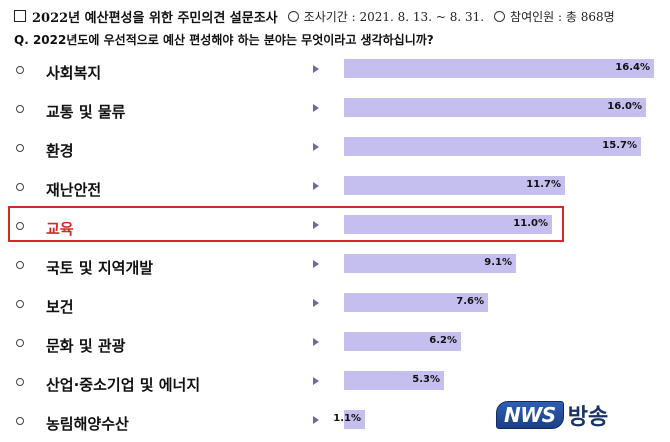 This screenshot has height=442, width=670. I want to click on logo-brand: NWS, so click(530, 415).